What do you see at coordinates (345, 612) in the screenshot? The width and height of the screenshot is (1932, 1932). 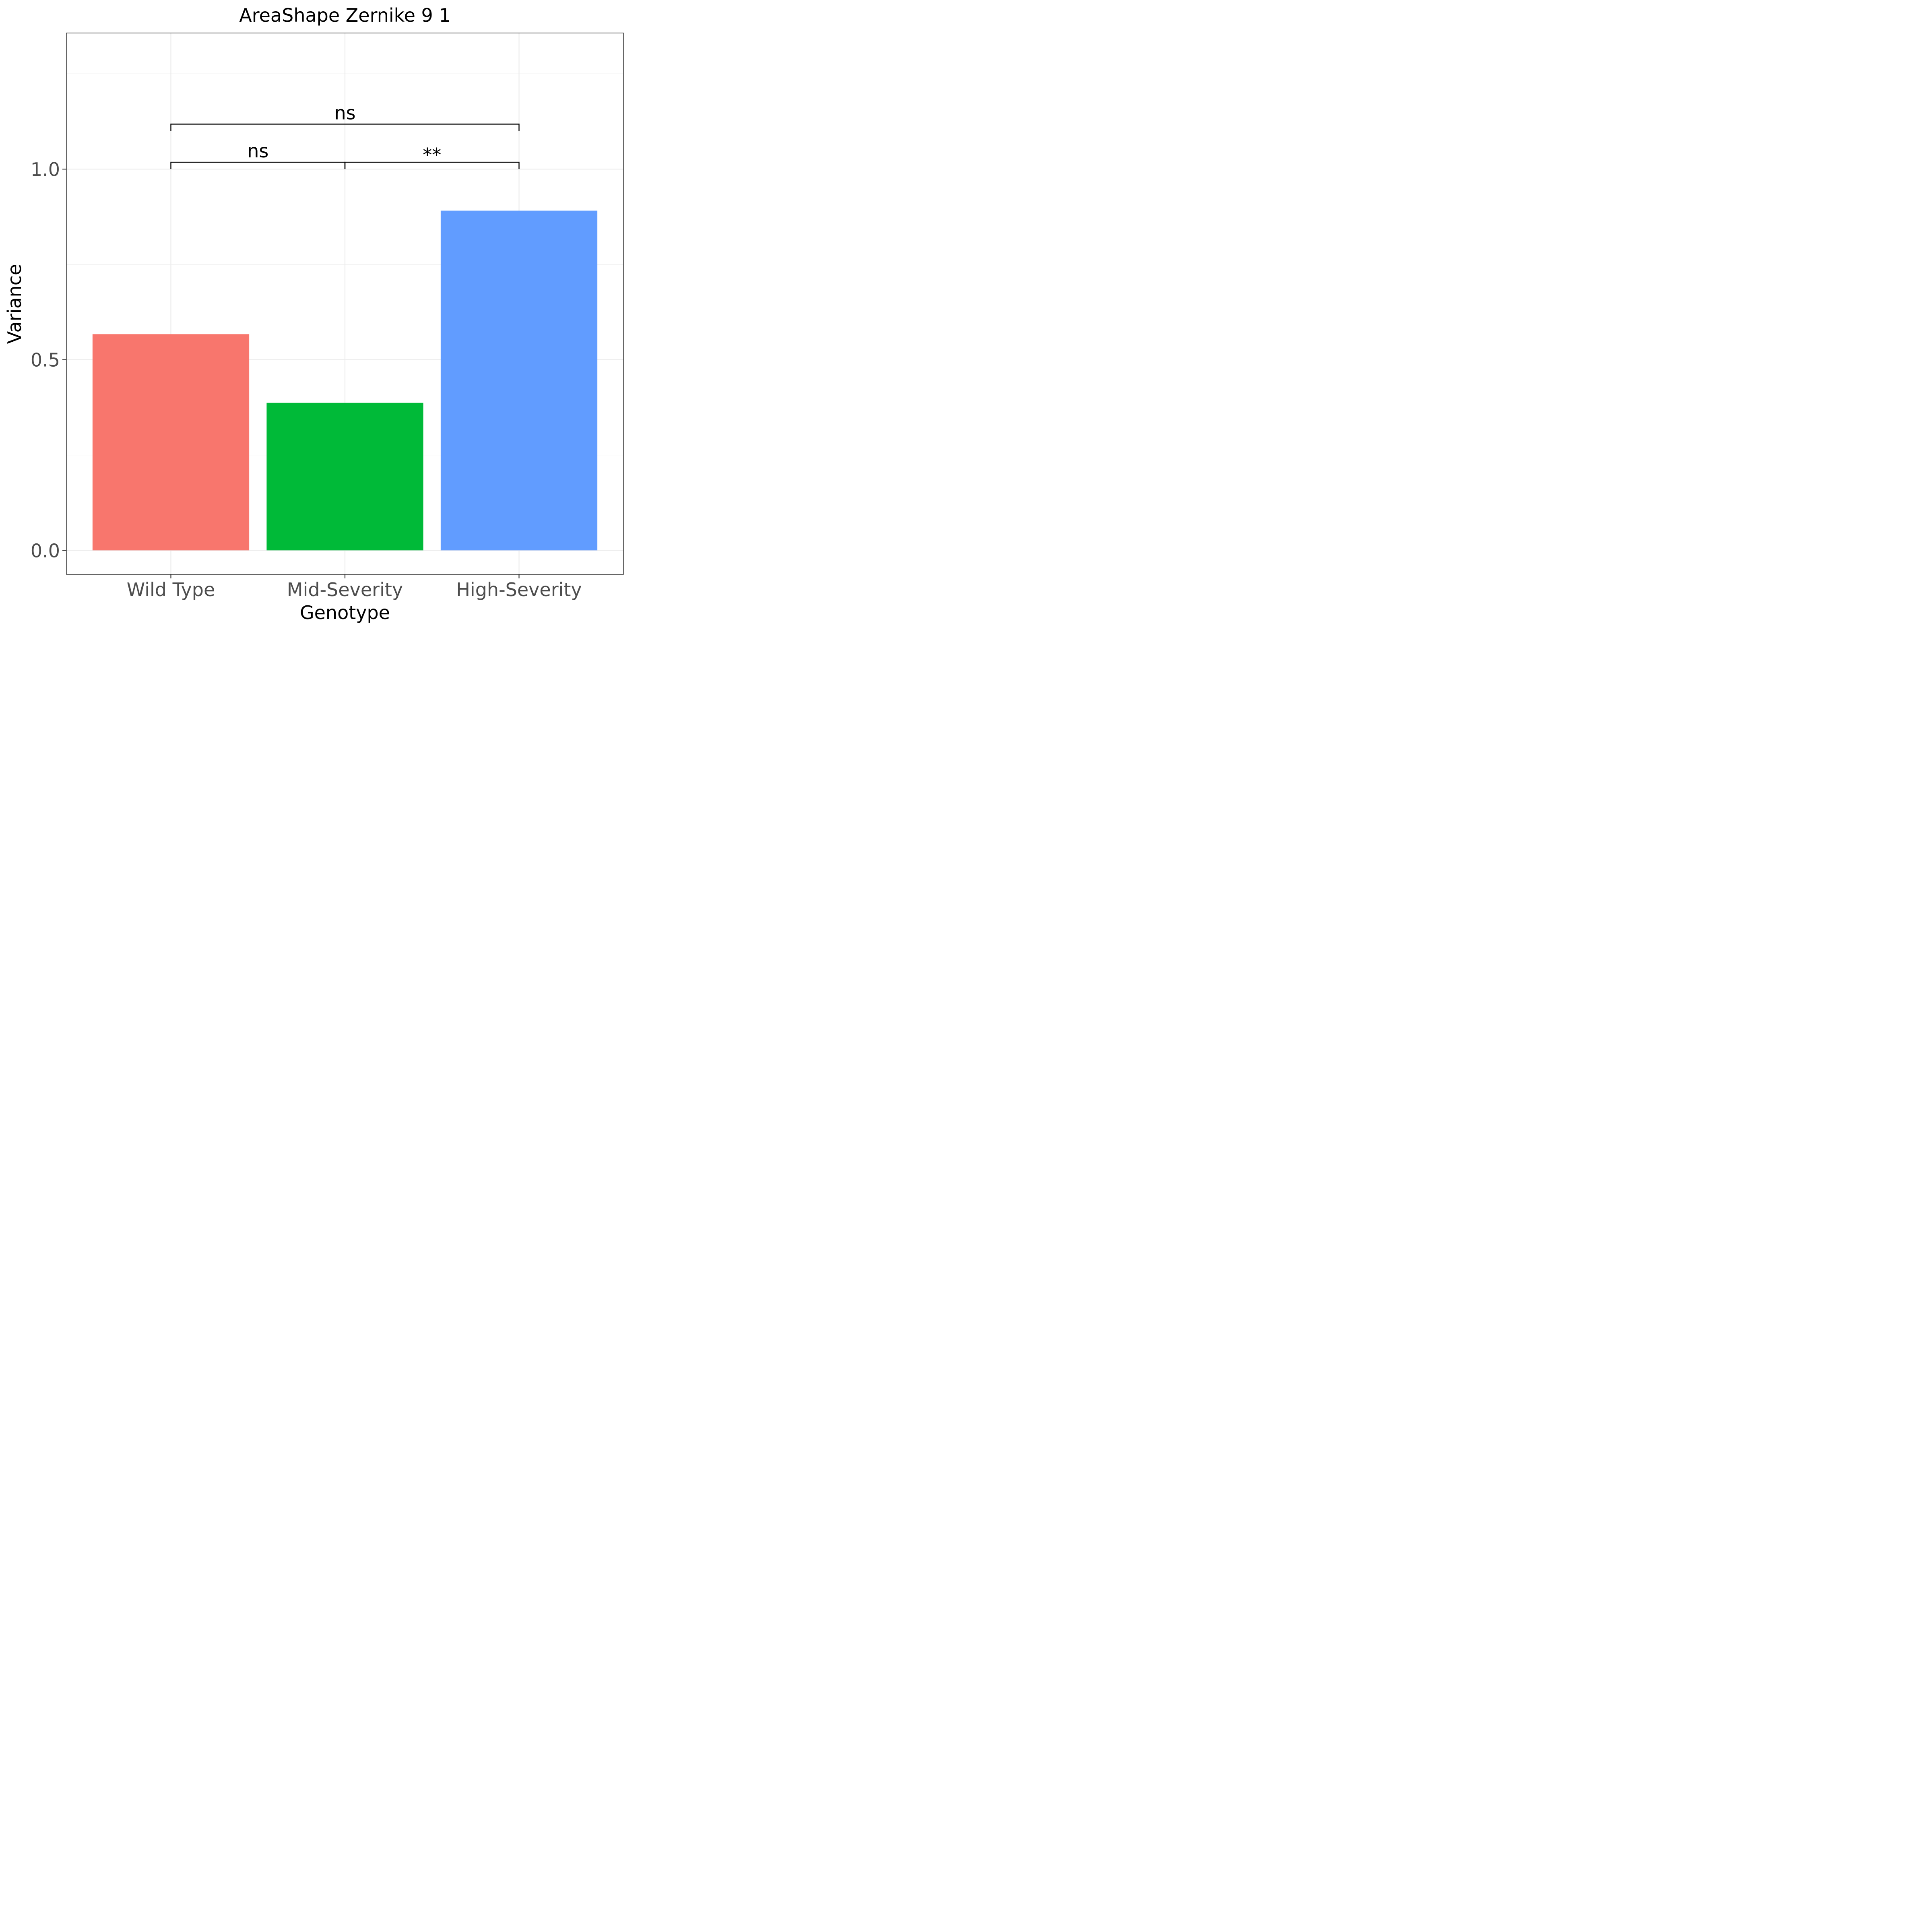 I see `x-axis-title: Genotype` at bounding box center [345, 612].